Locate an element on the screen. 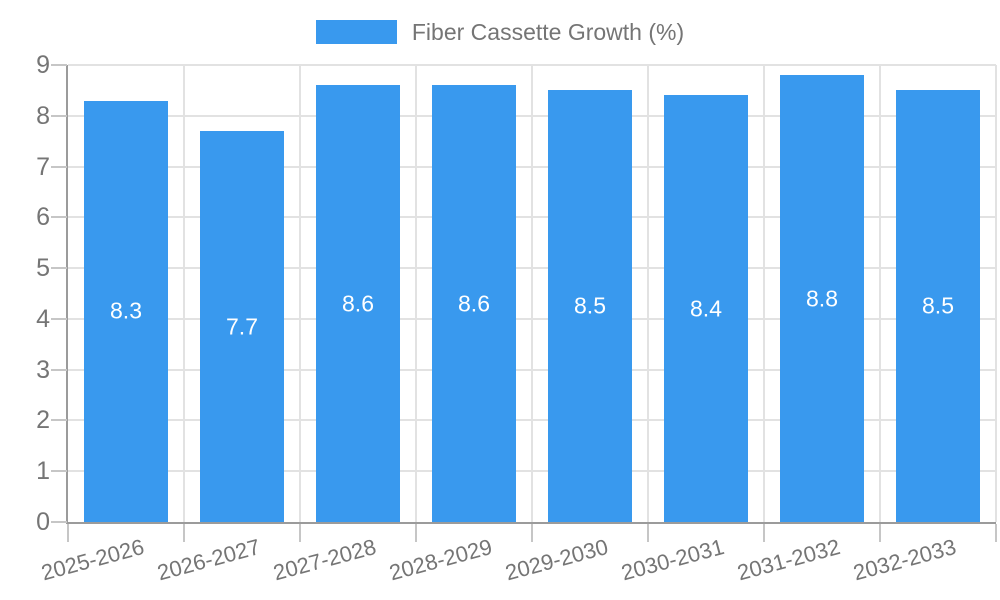  x-axis-tick-label: 2029-2030 is located at coordinates (556, 560).